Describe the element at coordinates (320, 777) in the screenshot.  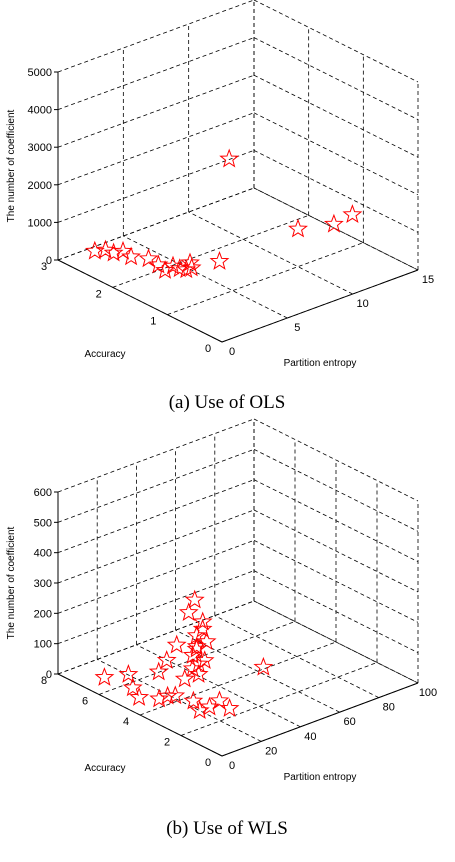
I see `x-axis-title: Partition entropy` at that location.